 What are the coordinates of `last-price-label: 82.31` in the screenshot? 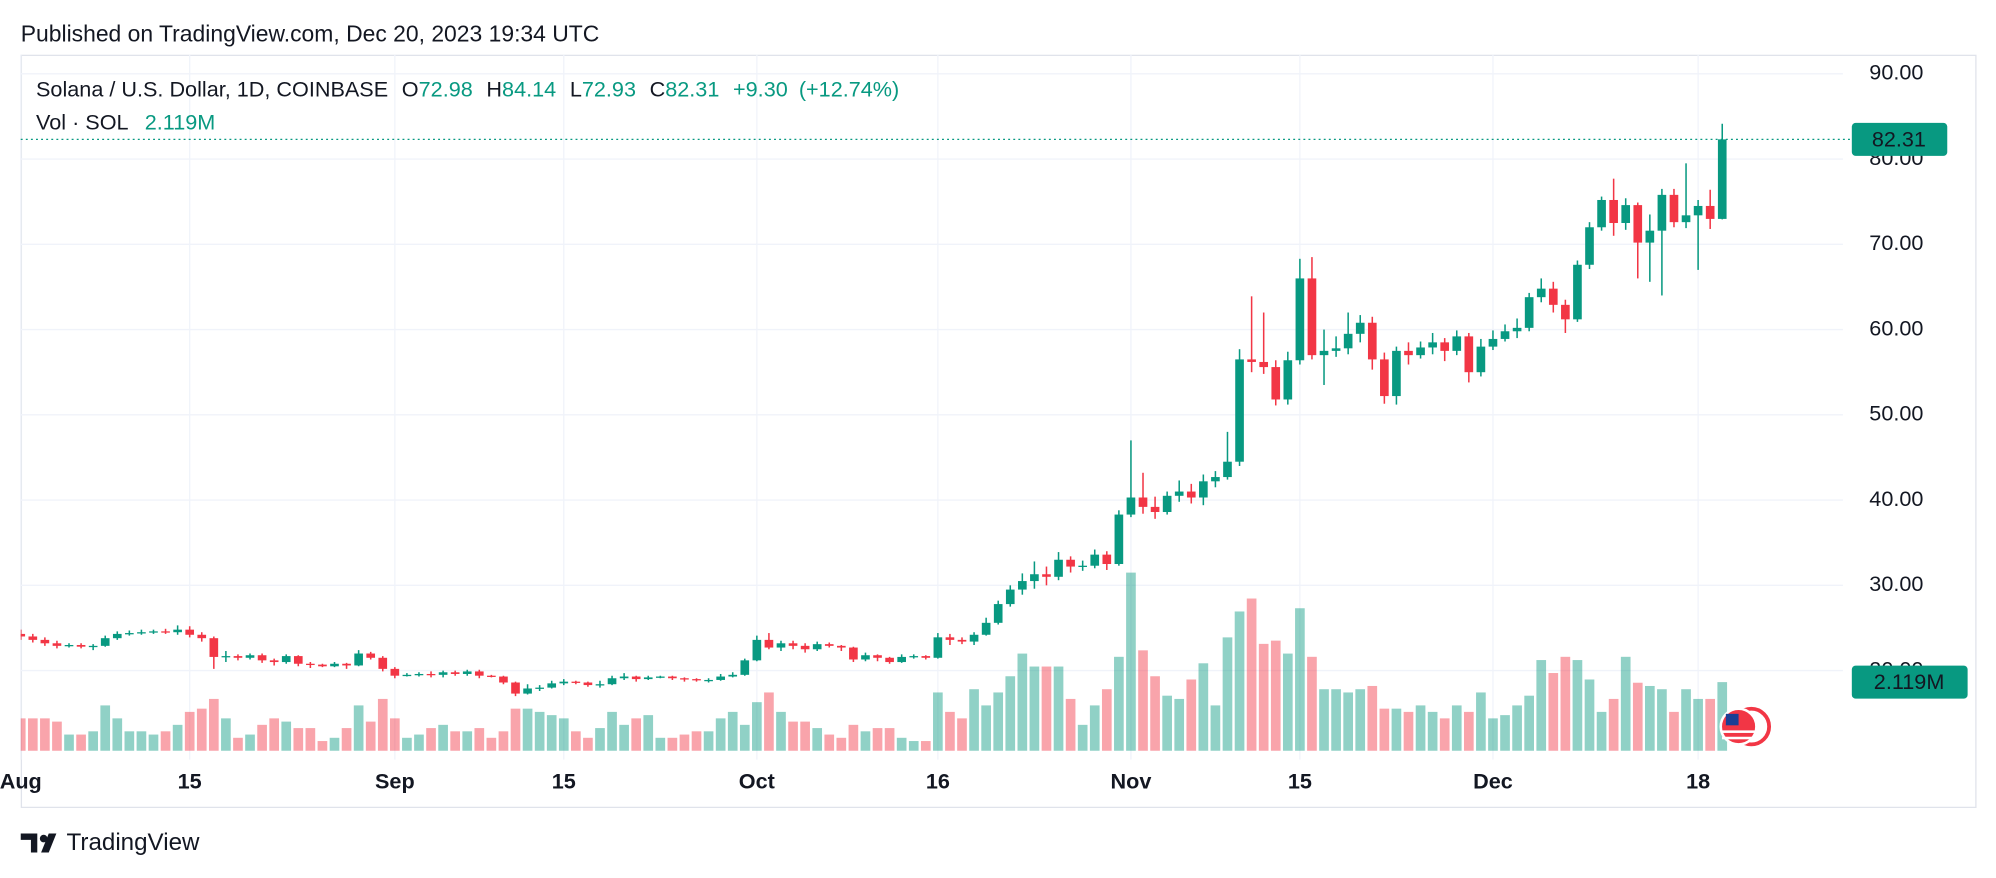 It's located at (1899, 138).